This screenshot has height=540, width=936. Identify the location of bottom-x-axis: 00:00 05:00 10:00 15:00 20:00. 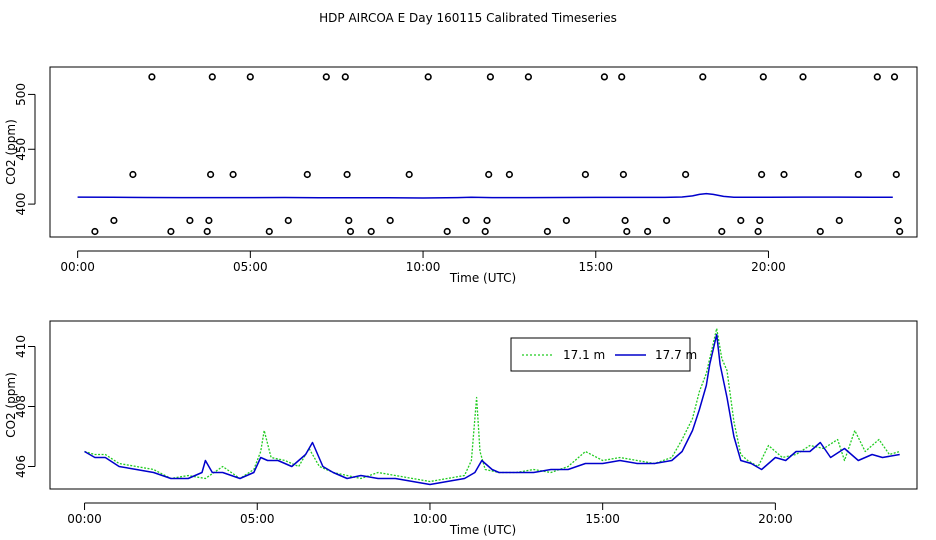
(430, 514).